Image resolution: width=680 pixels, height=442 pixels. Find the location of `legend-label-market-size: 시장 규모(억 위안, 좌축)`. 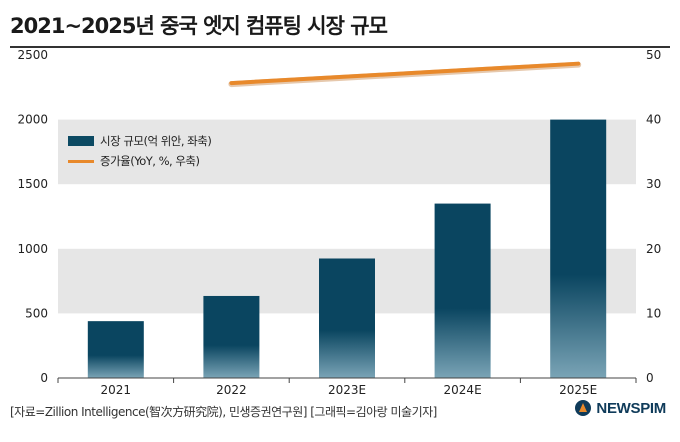

legend-label-market-size: 시장 규모(억 위안, 좌축) is located at coordinates (156, 141).